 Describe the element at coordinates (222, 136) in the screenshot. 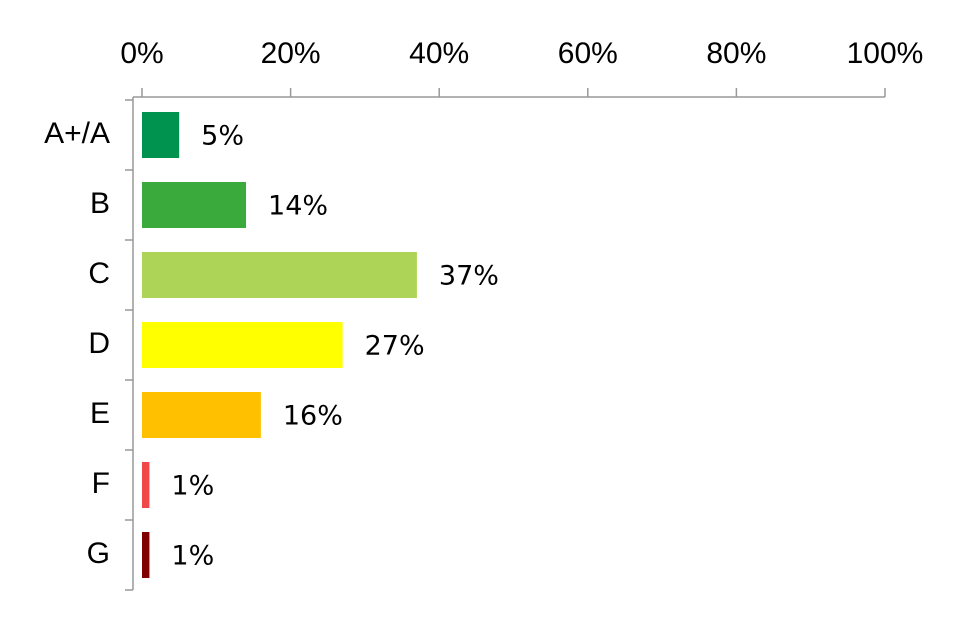

I see `value-label: 5%` at that location.